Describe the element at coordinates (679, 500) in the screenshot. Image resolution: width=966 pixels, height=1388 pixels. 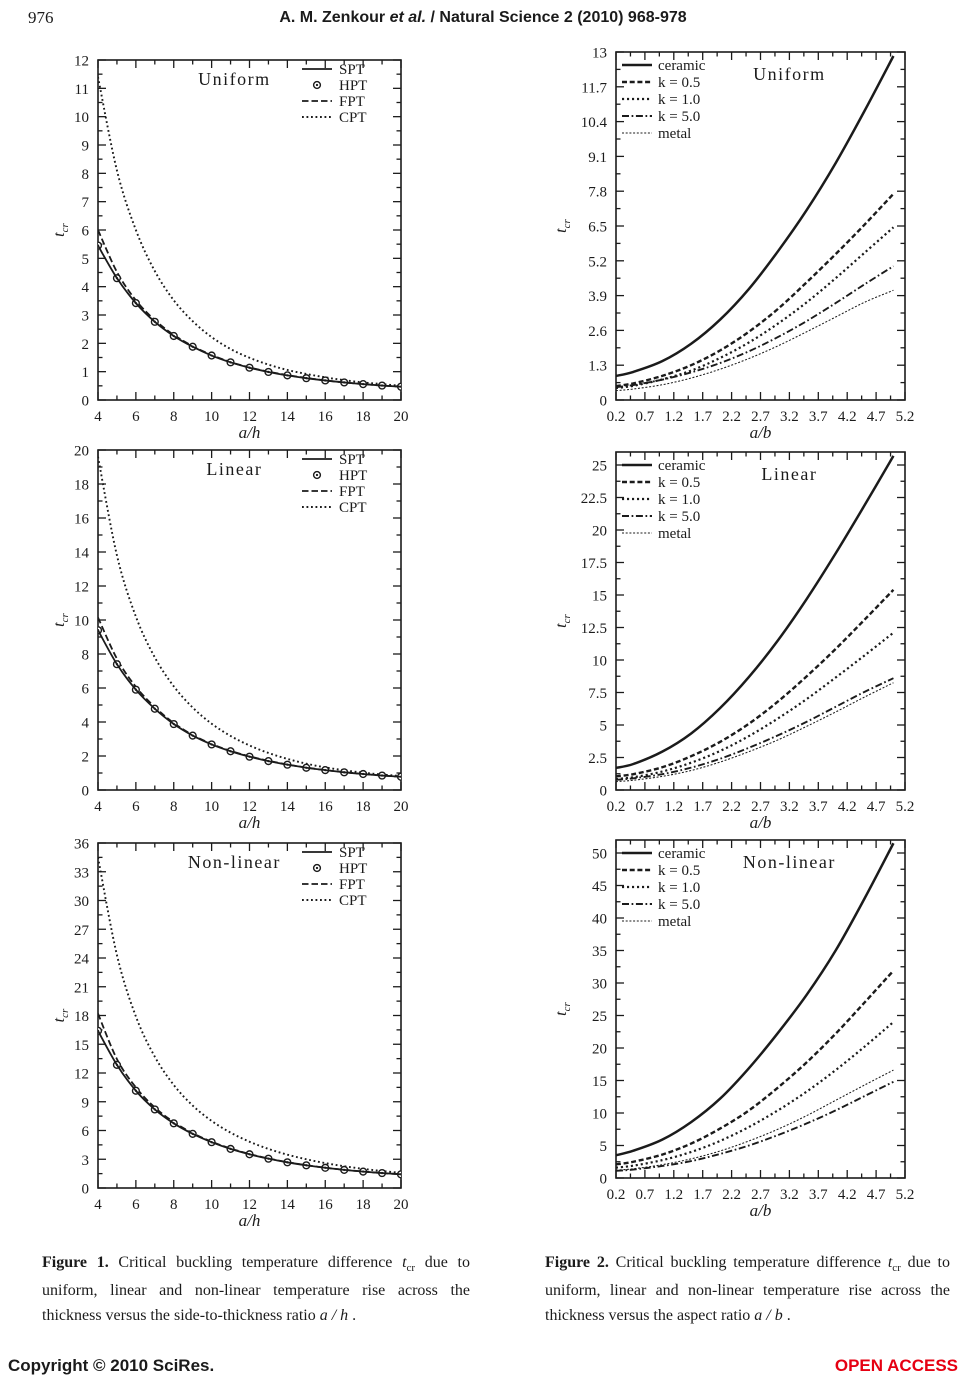
I see `legend-label-k-1.0: k = 1.0` at that location.